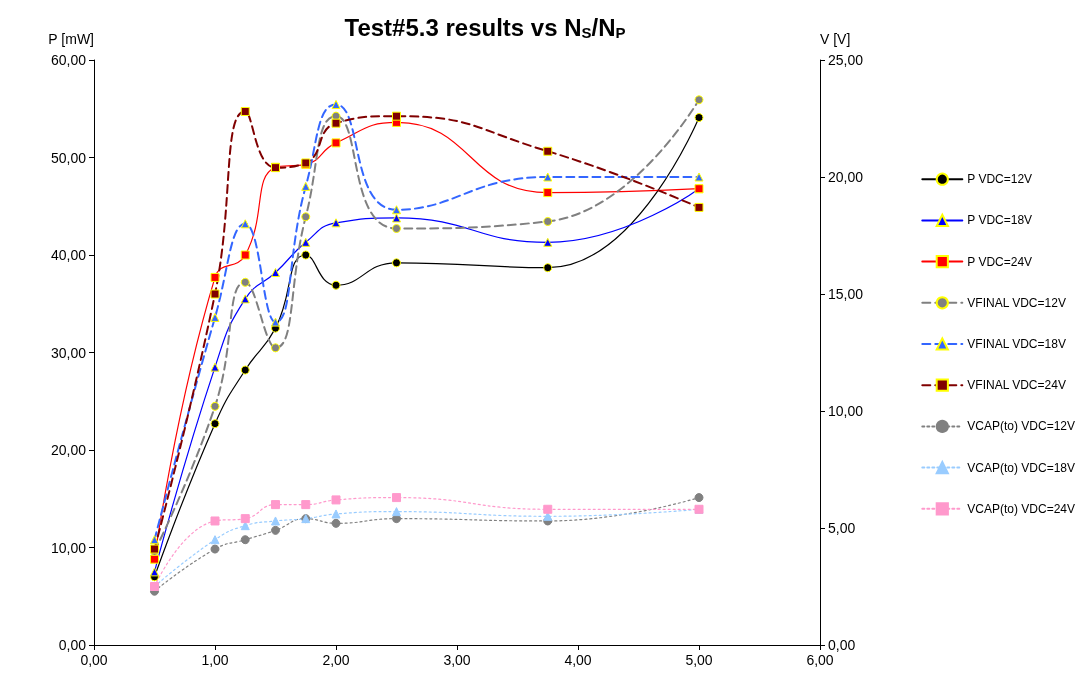 This screenshot has width=1085, height=688. I want to click on legend-label: VCAP(to) VDC=12V, so click(1021, 426).